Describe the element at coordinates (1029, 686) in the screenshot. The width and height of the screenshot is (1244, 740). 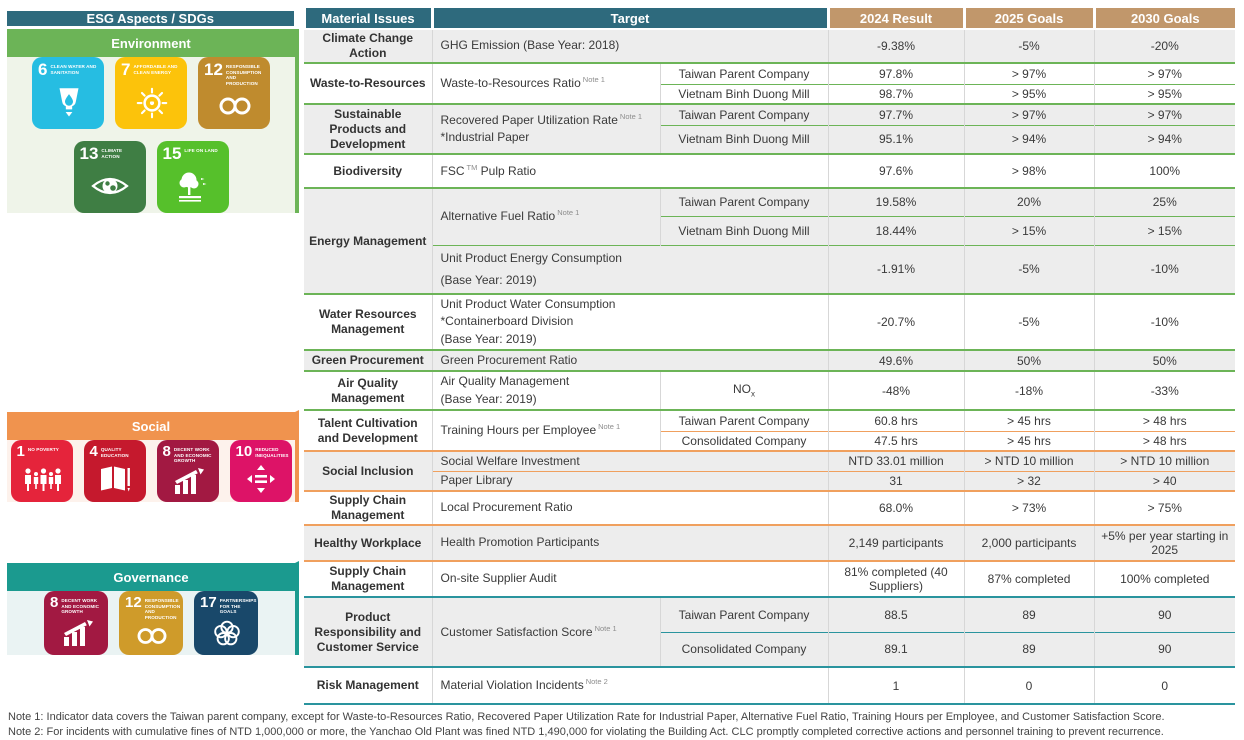
I see `cell-2025-goal: 0` at that location.